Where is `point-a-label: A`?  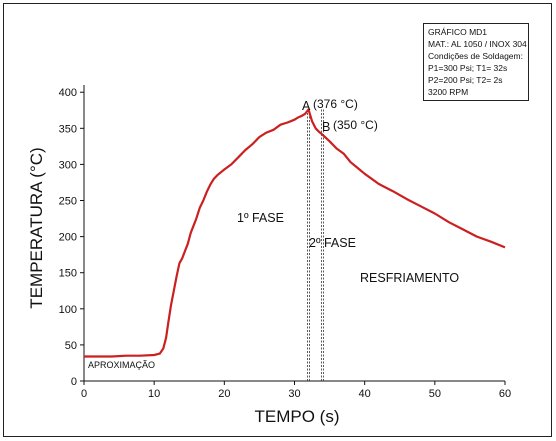
point-a-label: A is located at coordinates (306, 106).